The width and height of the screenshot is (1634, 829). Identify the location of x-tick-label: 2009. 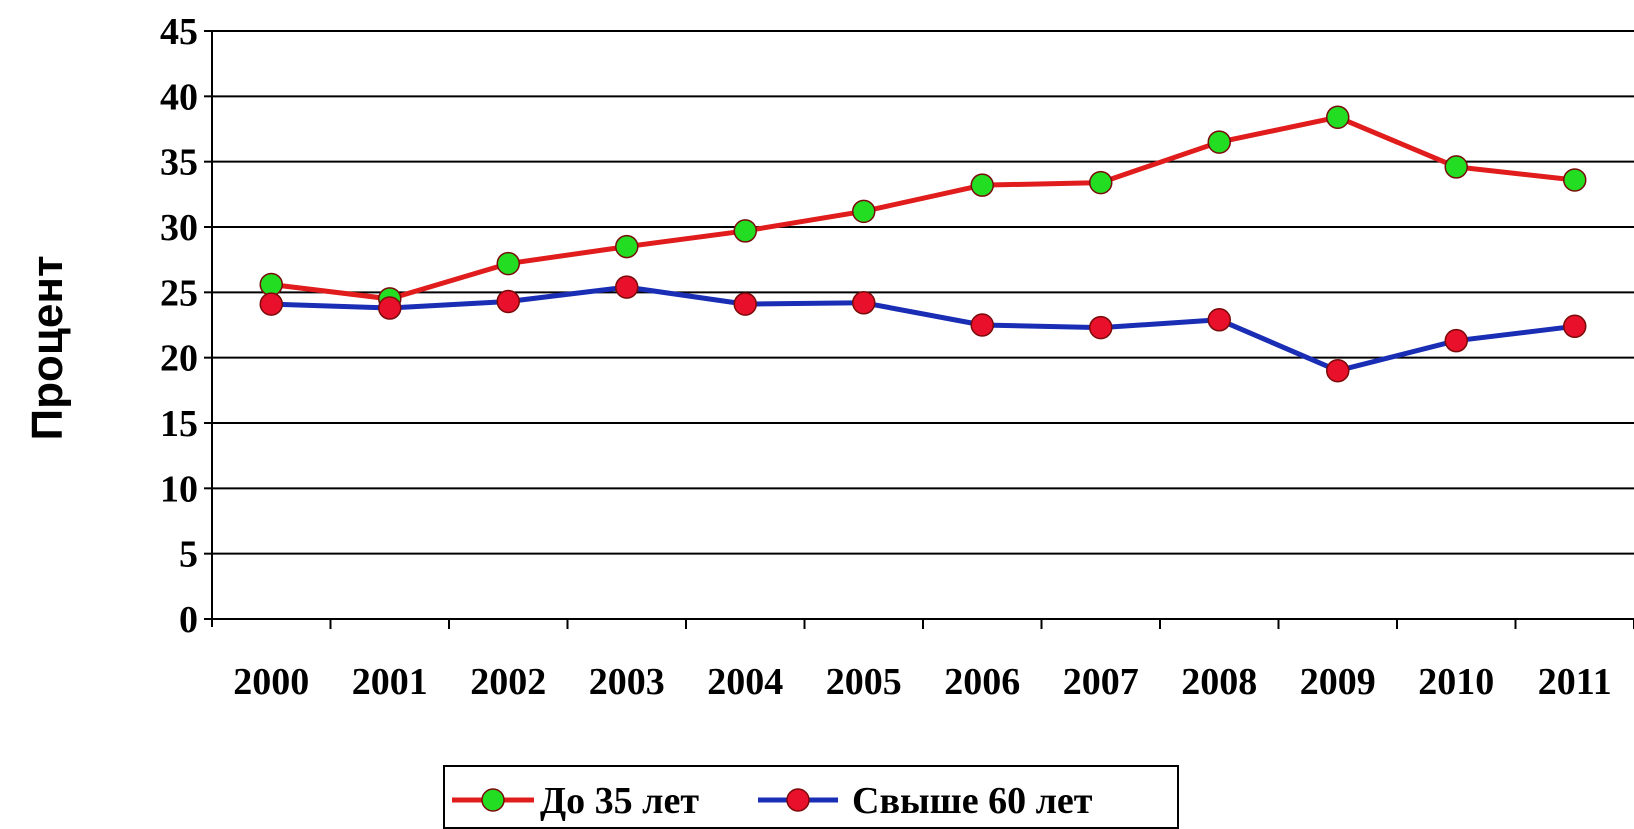
(1338, 682).